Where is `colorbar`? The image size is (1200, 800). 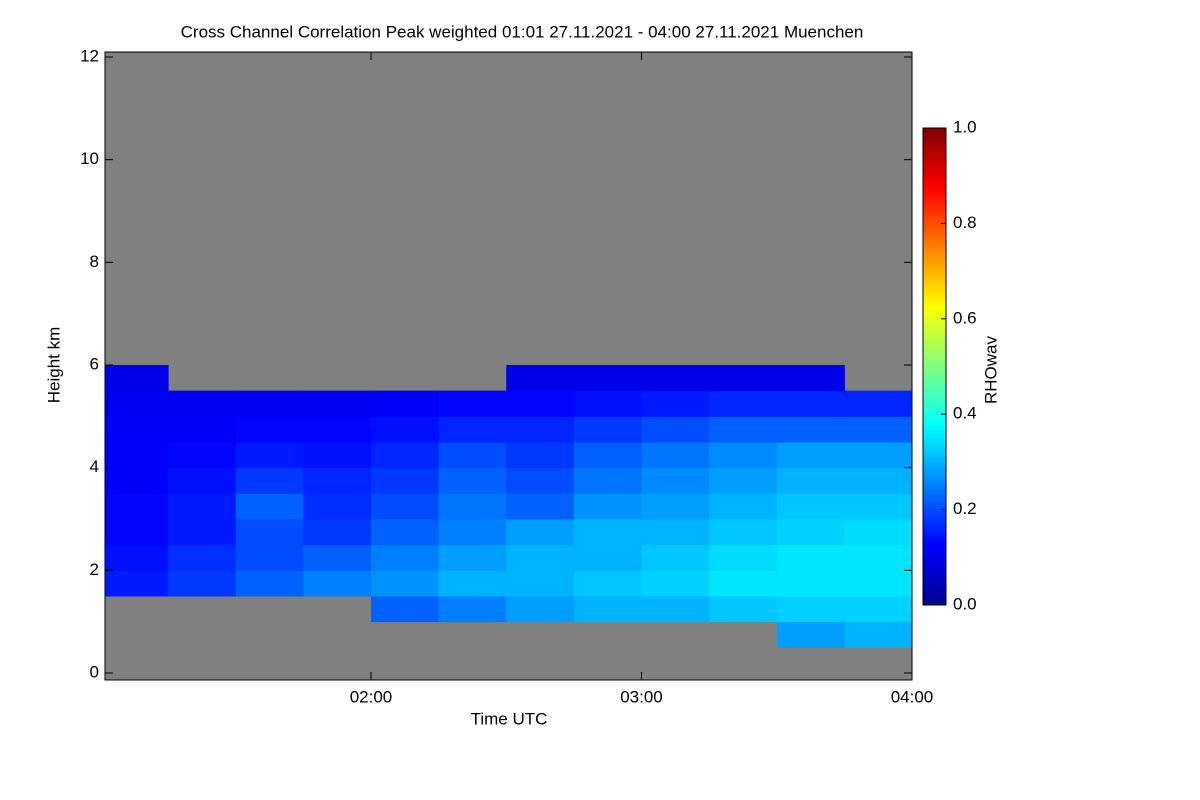 colorbar is located at coordinates (934, 366).